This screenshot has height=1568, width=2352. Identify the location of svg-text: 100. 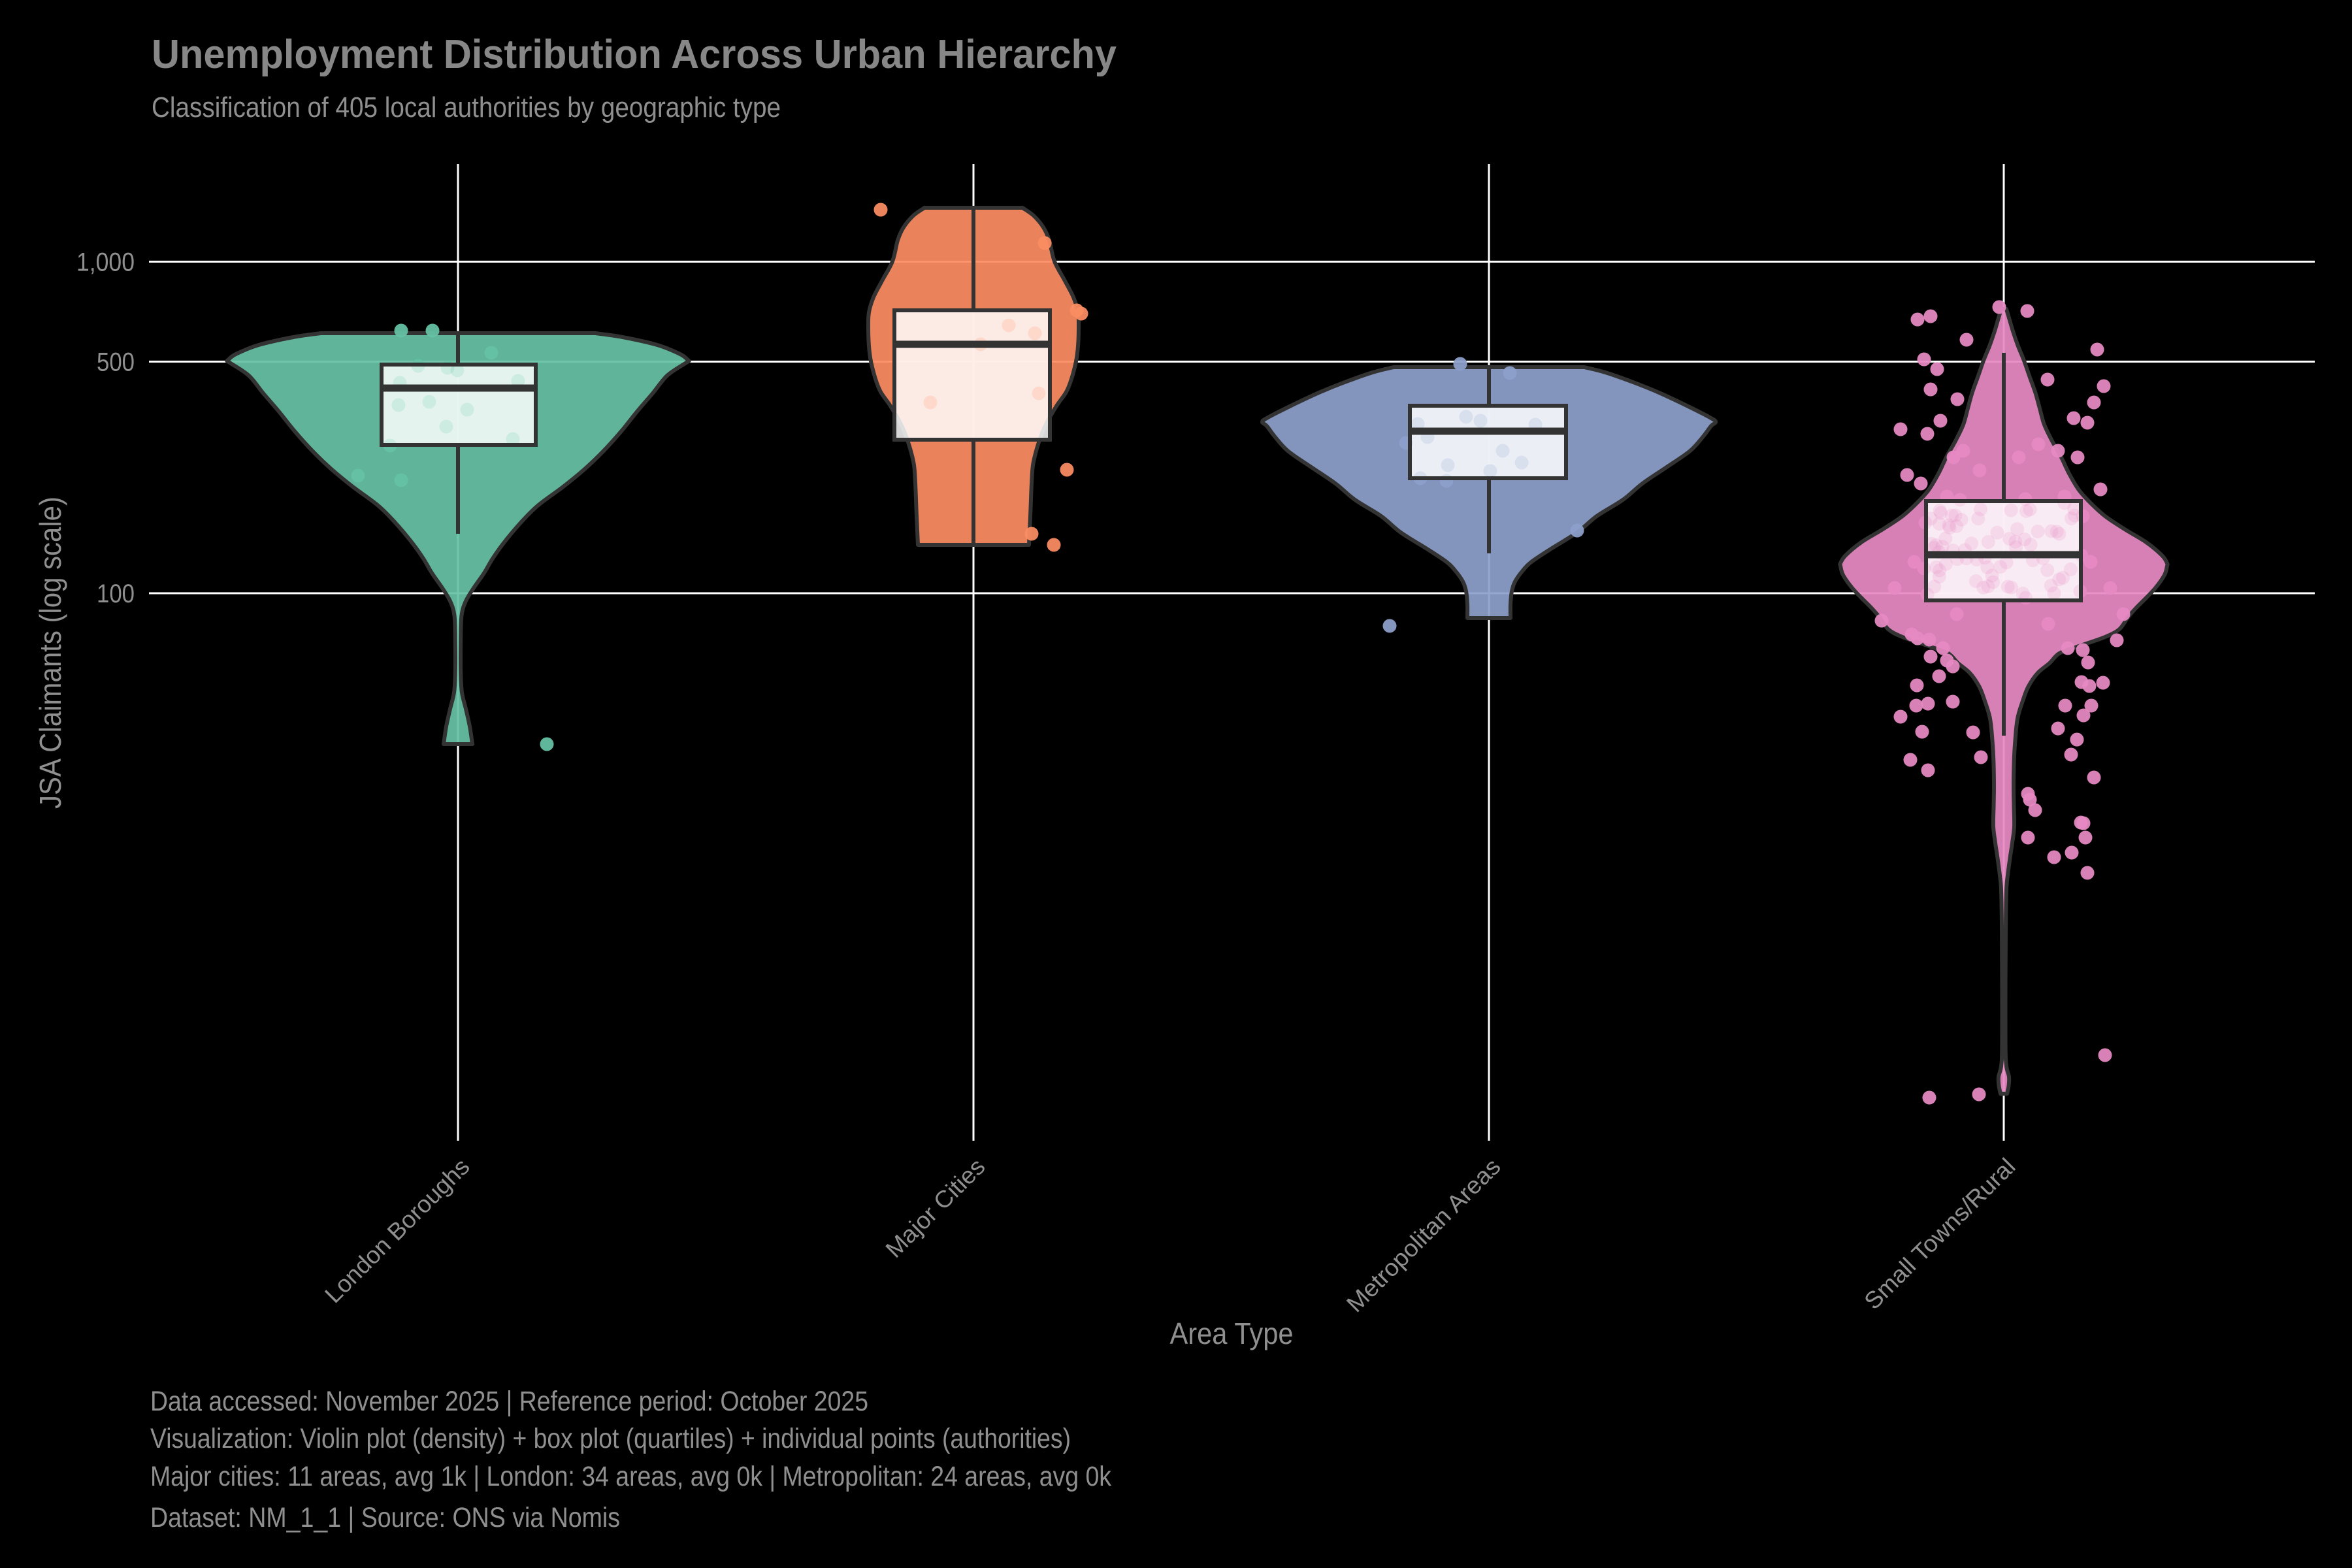
(116, 594).